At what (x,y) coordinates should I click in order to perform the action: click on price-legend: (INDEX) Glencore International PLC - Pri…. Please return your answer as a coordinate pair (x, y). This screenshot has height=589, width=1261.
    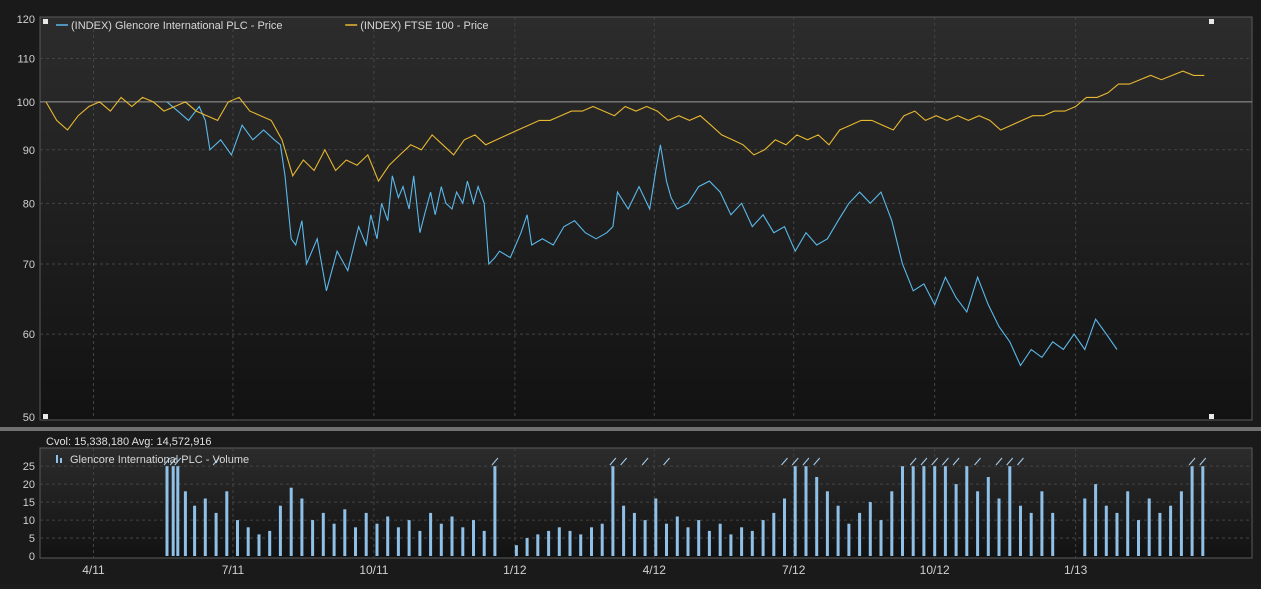
    Looking at the image, I should click on (272, 26).